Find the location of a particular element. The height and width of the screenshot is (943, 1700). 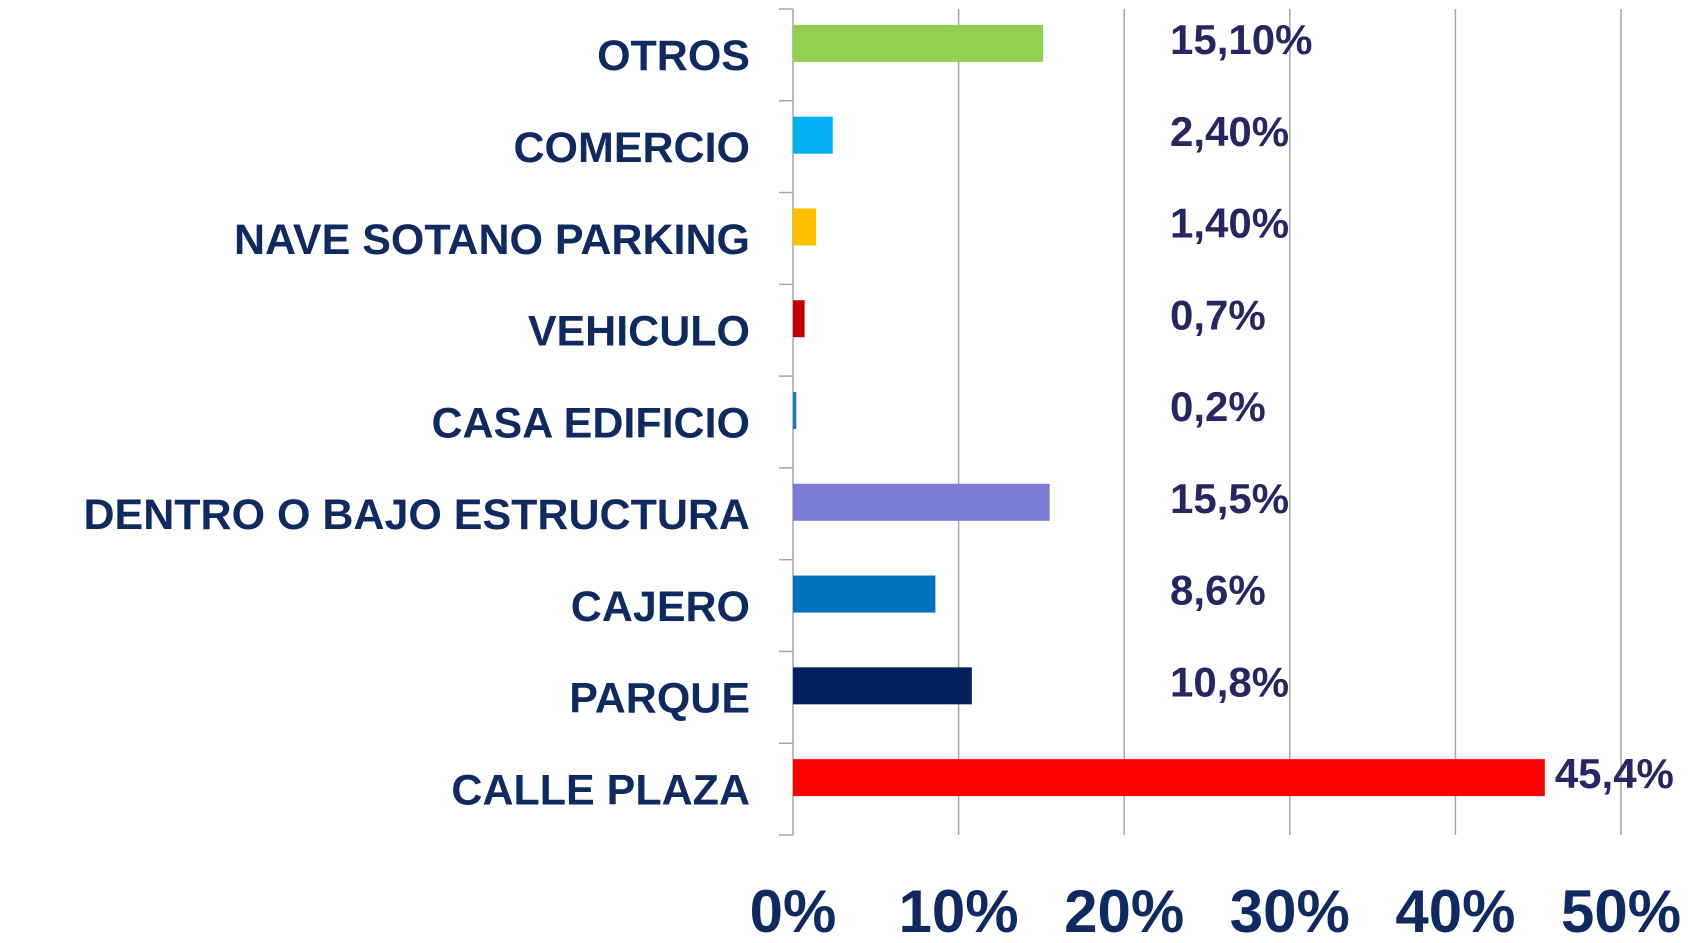

y-tick-label: DENTRO O BAJO ESTRUCTURA is located at coordinates (416, 515).